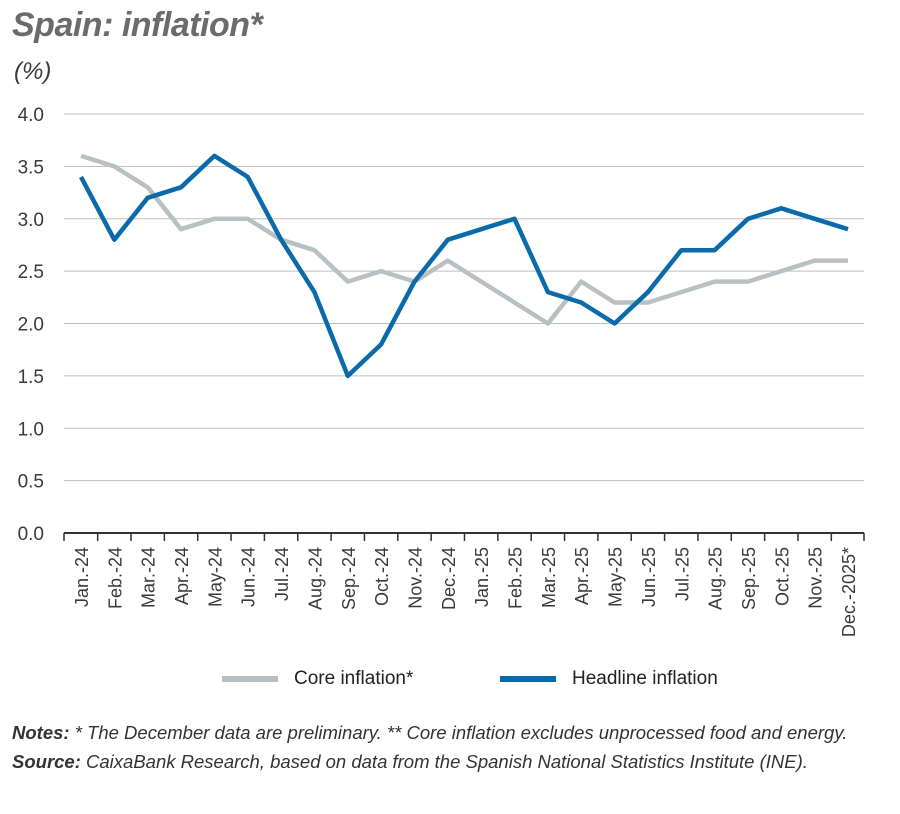 This screenshot has height=814, width=900. I want to click on y-axis-unit: (%), so click(33, 71).